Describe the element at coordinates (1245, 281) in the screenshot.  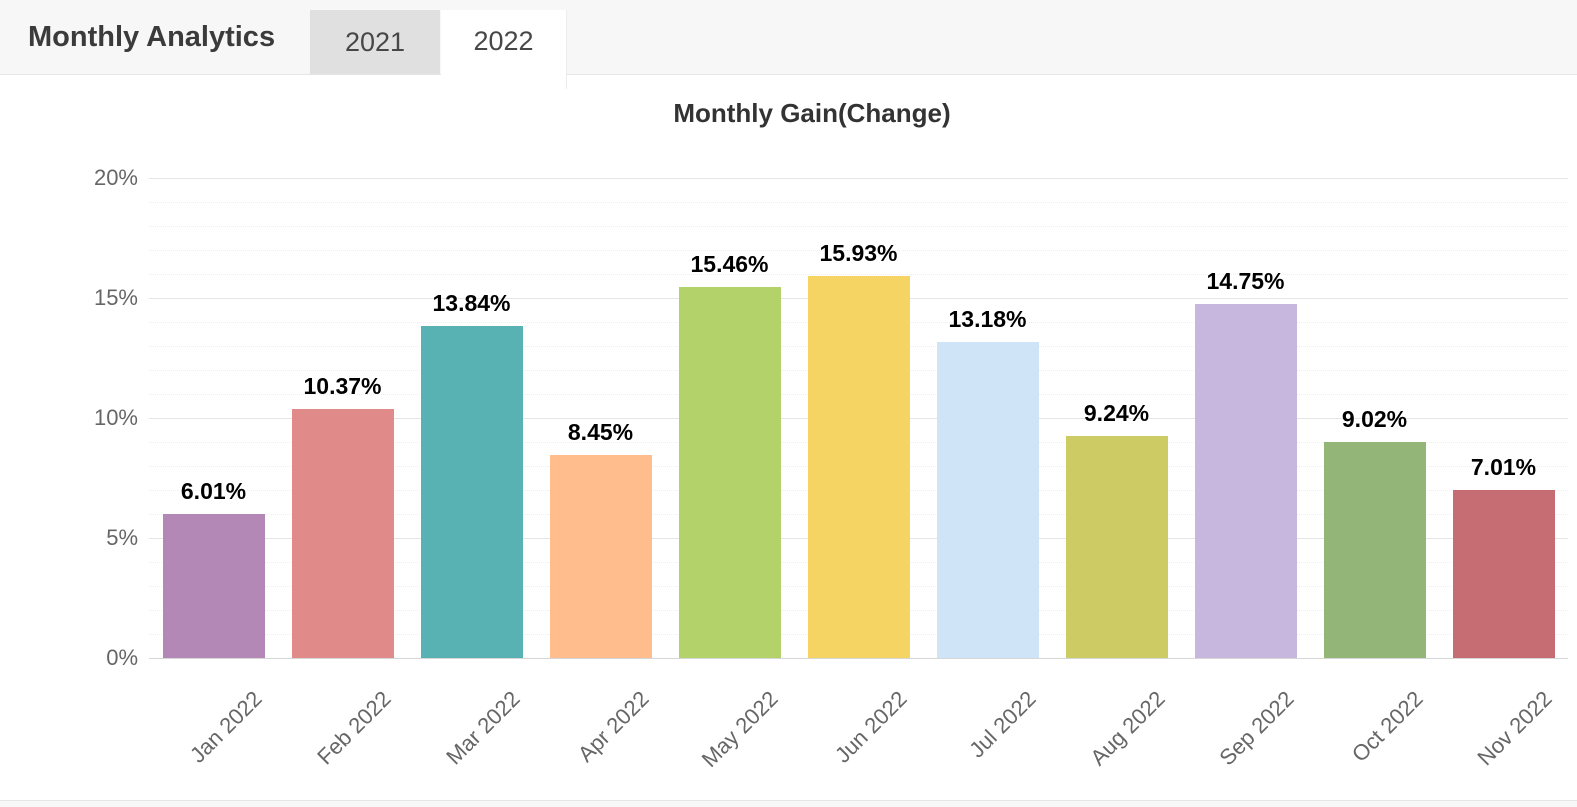
I see `bar-value-label-sep-2022: 14.75%` at that location.